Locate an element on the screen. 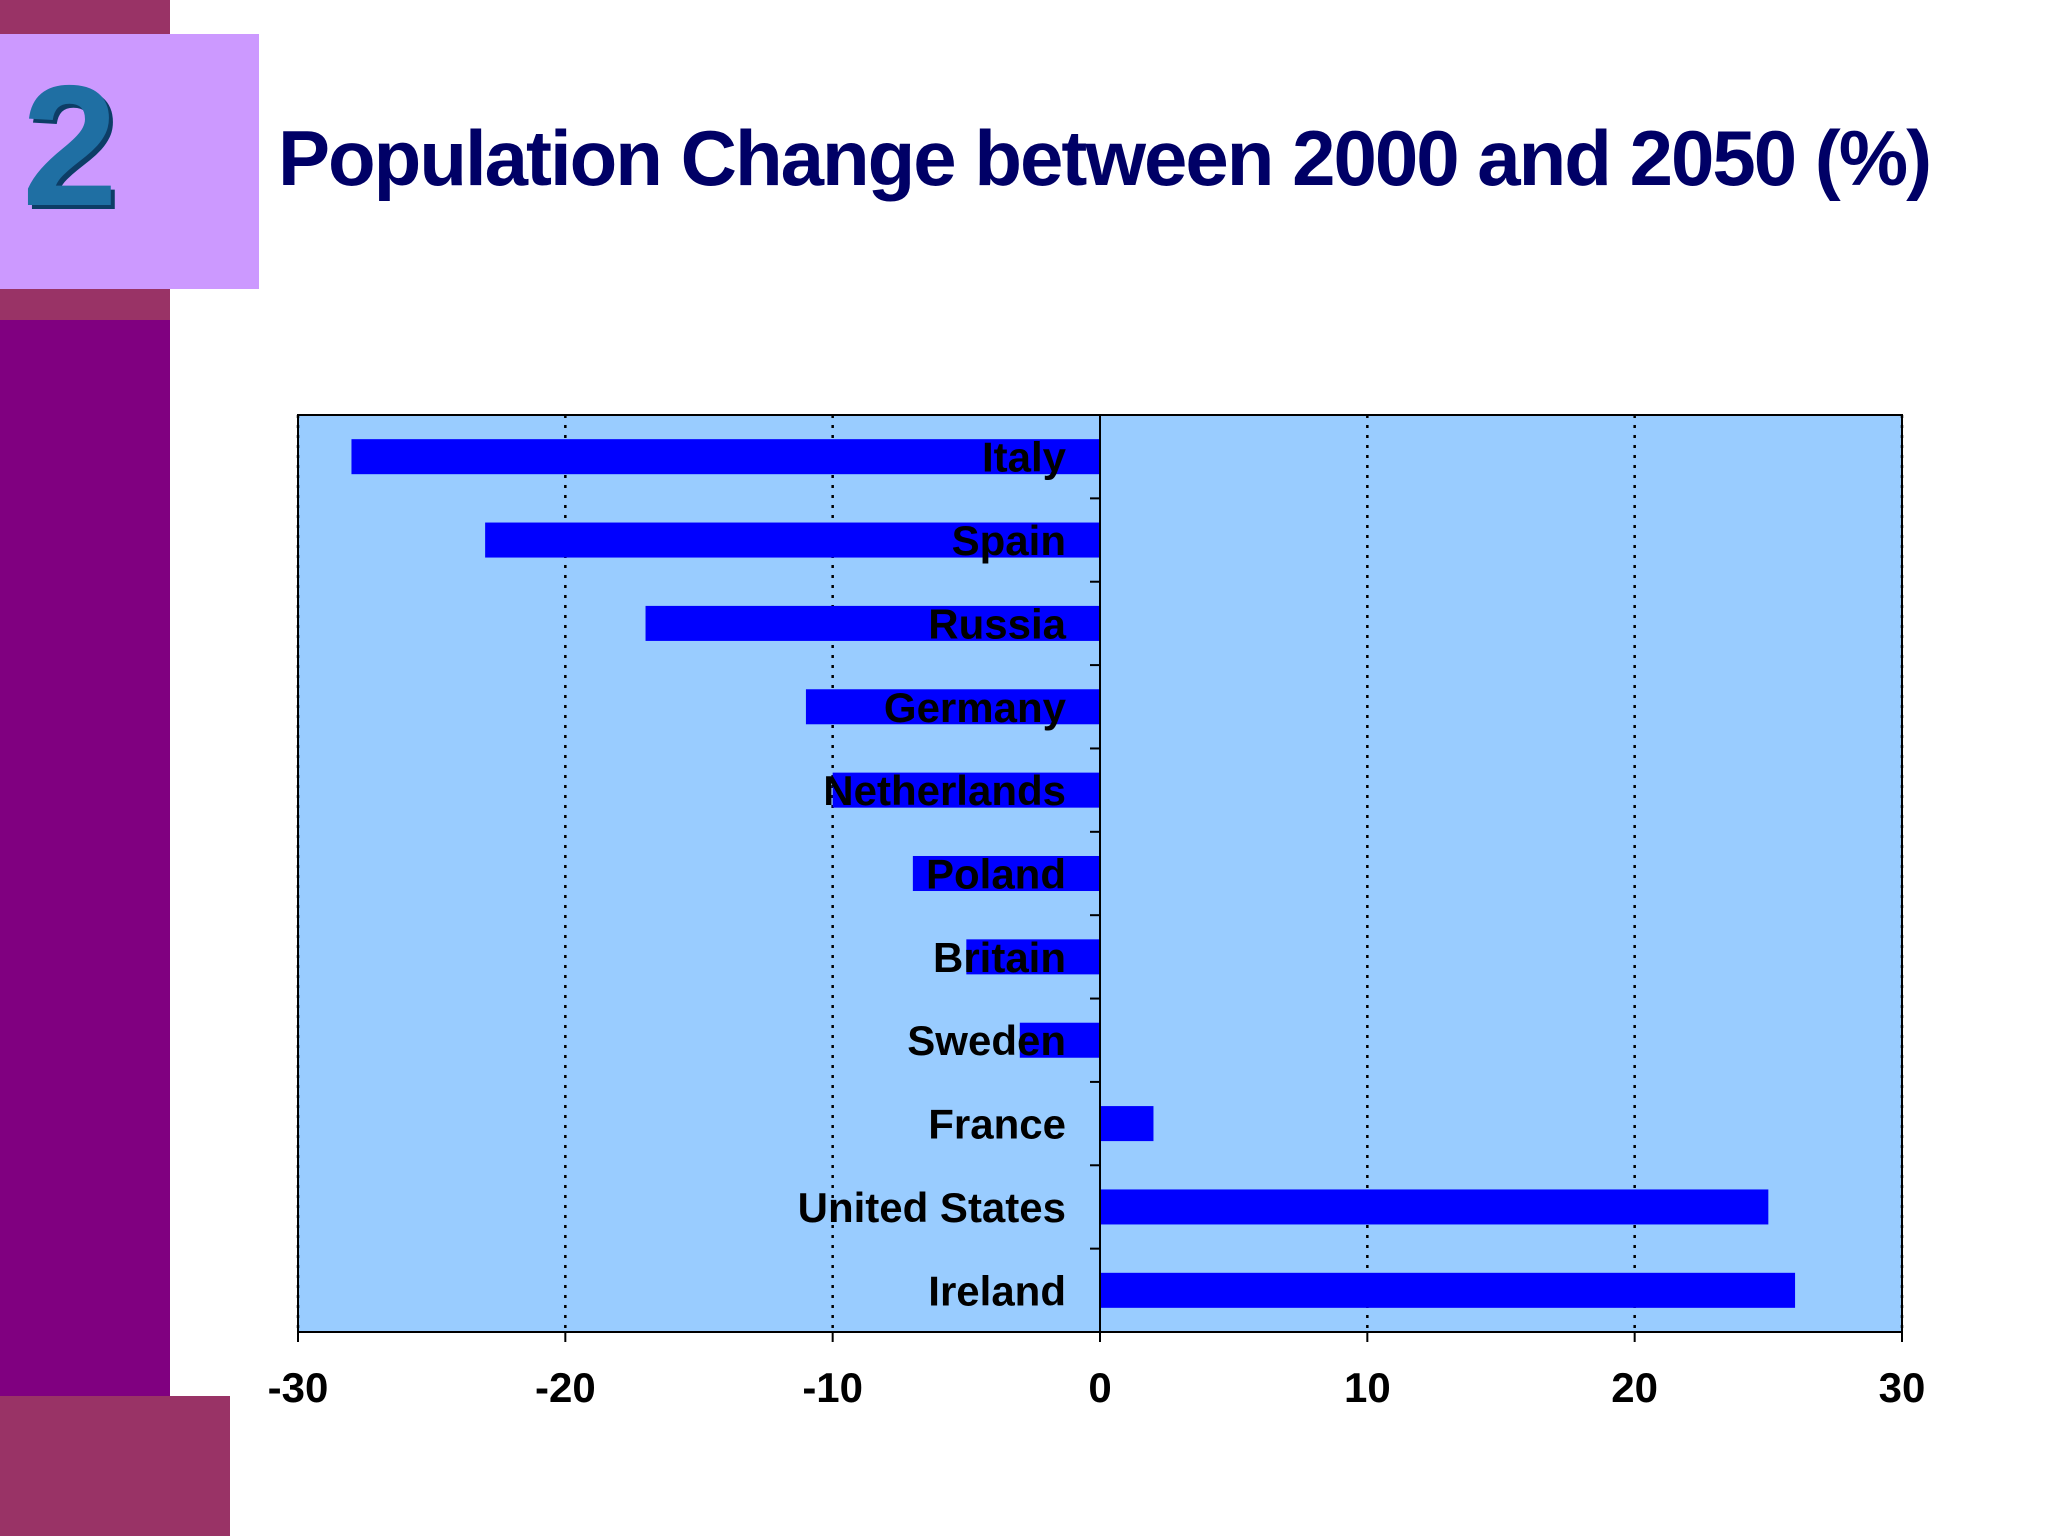  category-label: Spain is located at coordinates (1009, 540).